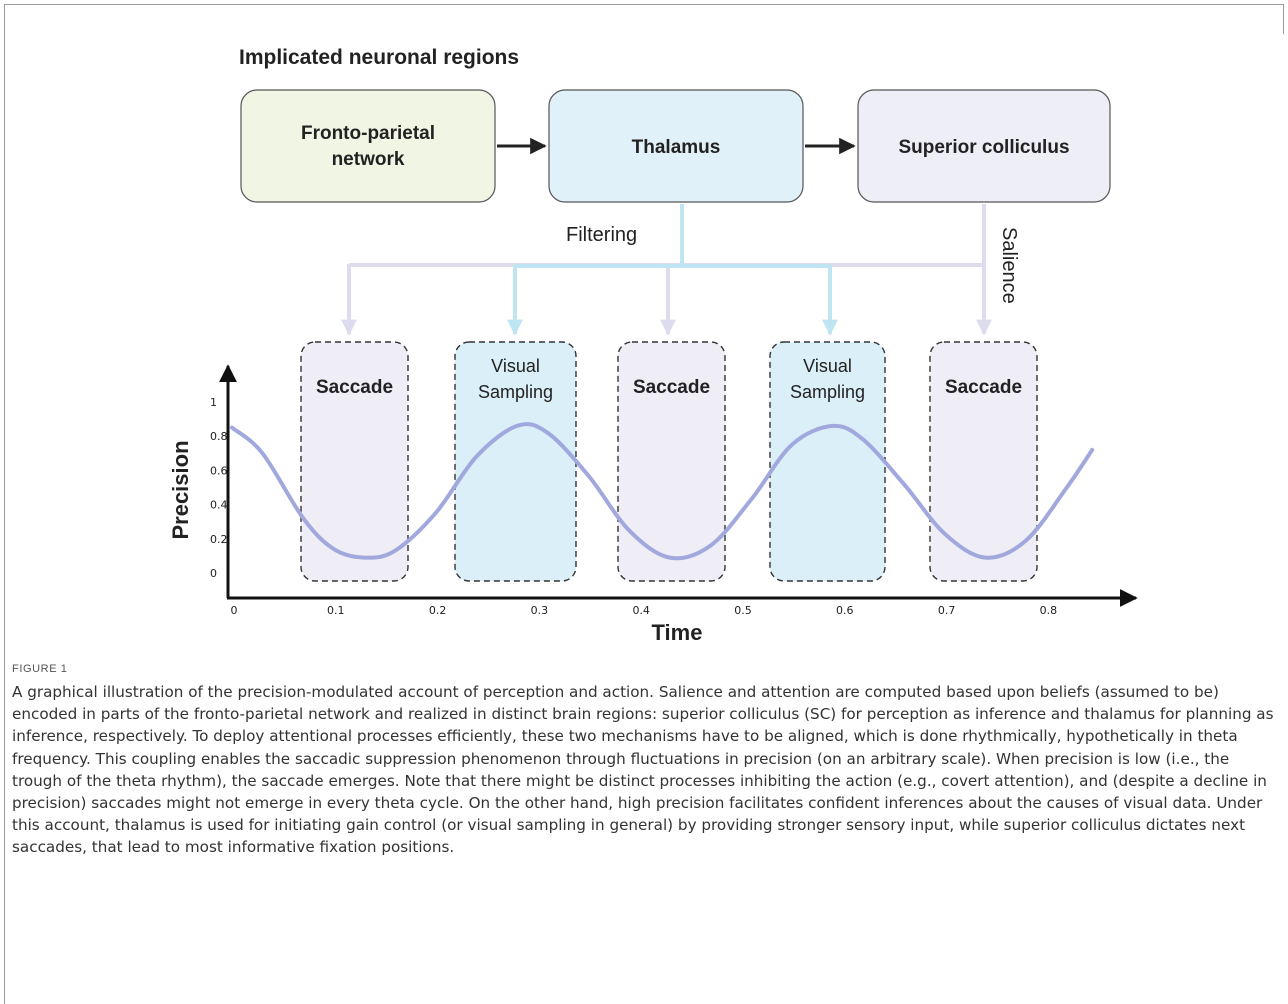  I want to click on salience-paths, so click(666, 270).